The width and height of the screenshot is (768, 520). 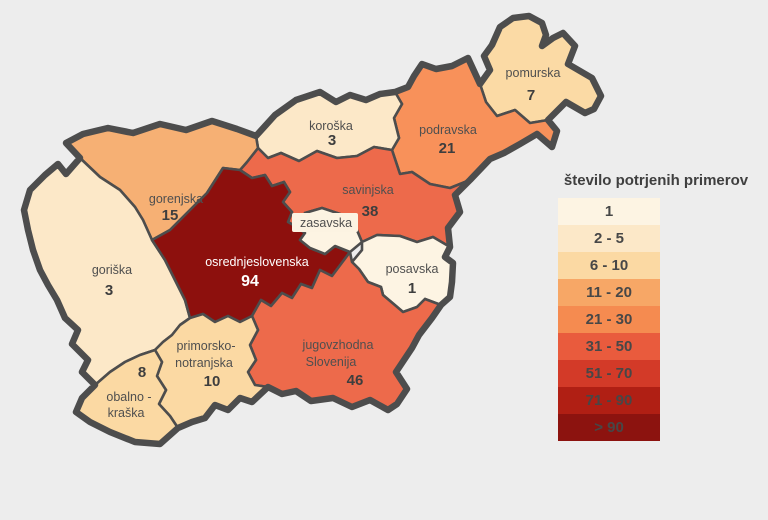 I want to click on legend-item-label: 6 - 10, so click(x=609, y=265).